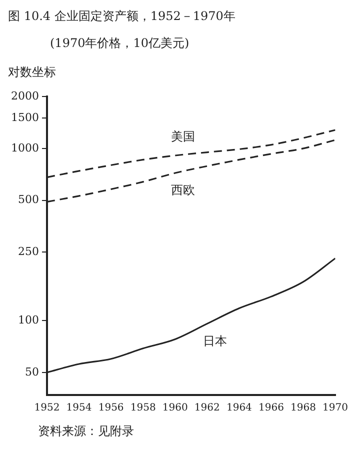  Describe the element at coordinates (28, 199) in the screenshot. I see `y-tick-label: 500` at that location.